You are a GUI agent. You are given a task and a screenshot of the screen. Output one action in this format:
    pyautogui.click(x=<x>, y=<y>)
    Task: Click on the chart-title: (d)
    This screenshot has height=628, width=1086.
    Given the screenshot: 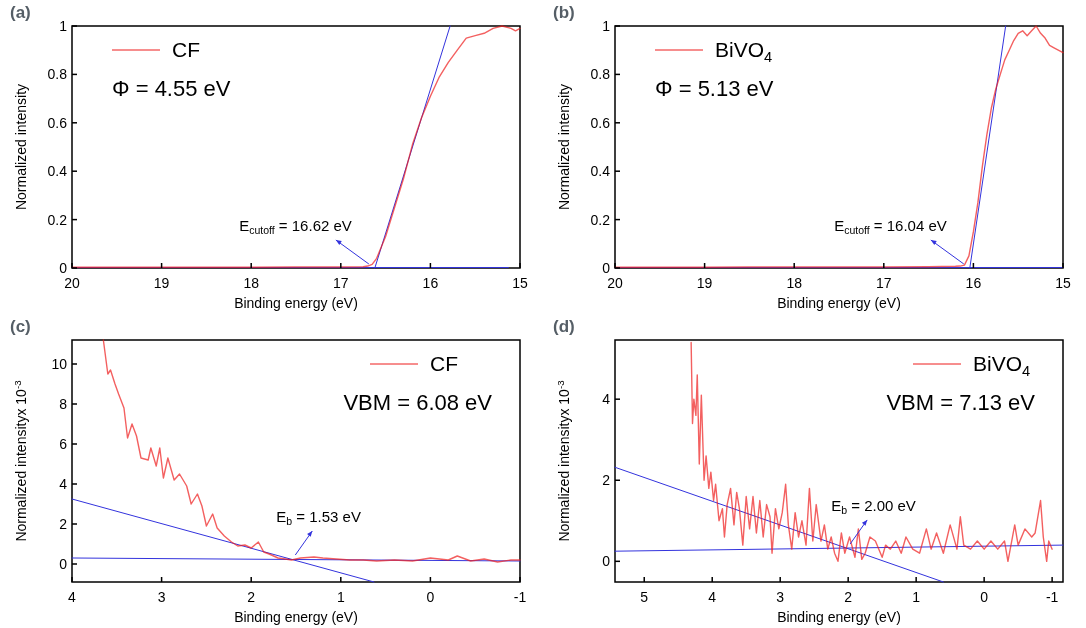 What is the action you would take?
    pyautogui.click(x=564, y=326)
    